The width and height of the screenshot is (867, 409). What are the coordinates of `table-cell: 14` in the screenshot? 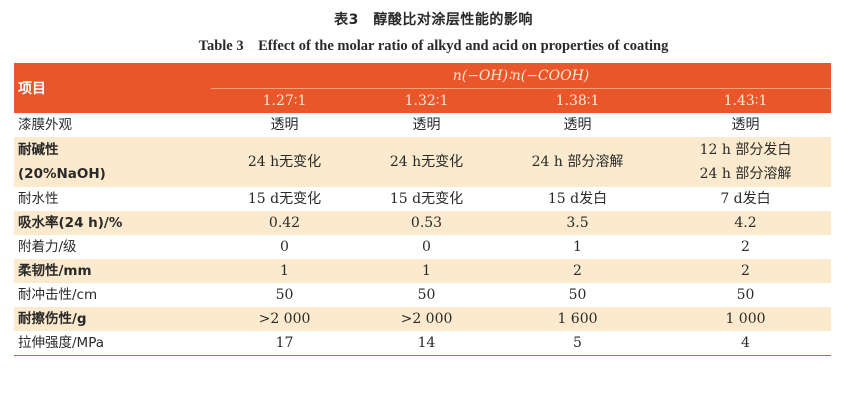 It's located at (426, 343).